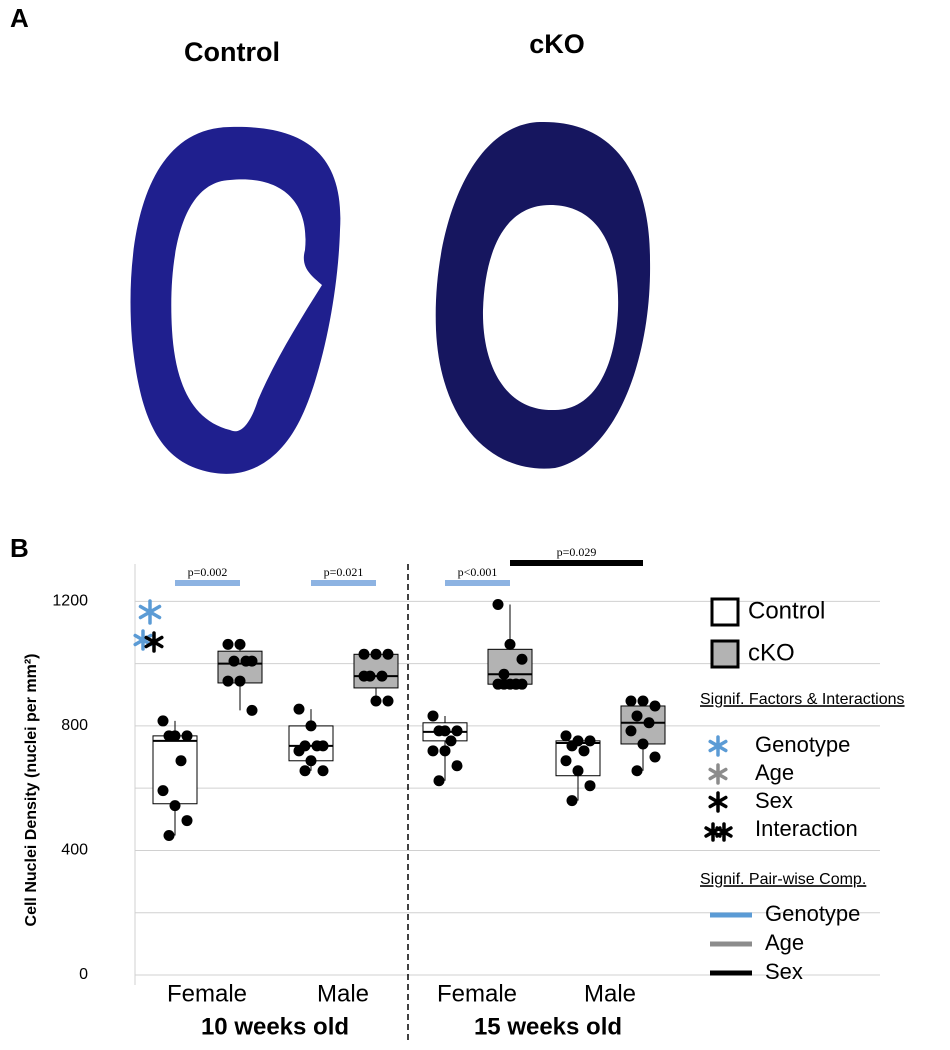 This screenshot has height=1050, width=950. I want to click on image-title: cKO, so click(557, 44).